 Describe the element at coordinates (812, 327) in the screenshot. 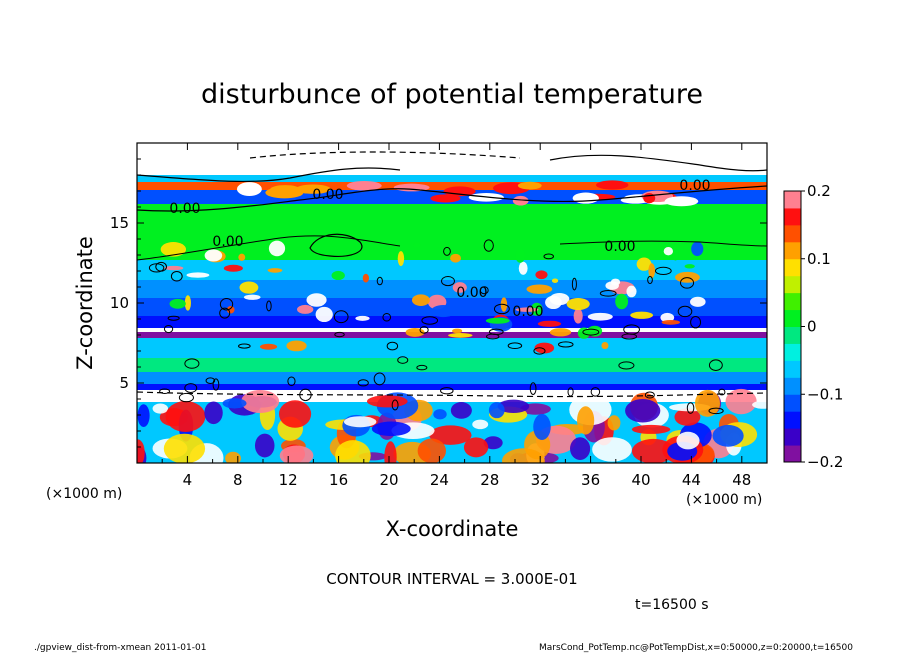

I see `colorbar-tick-label: 0` at that location.